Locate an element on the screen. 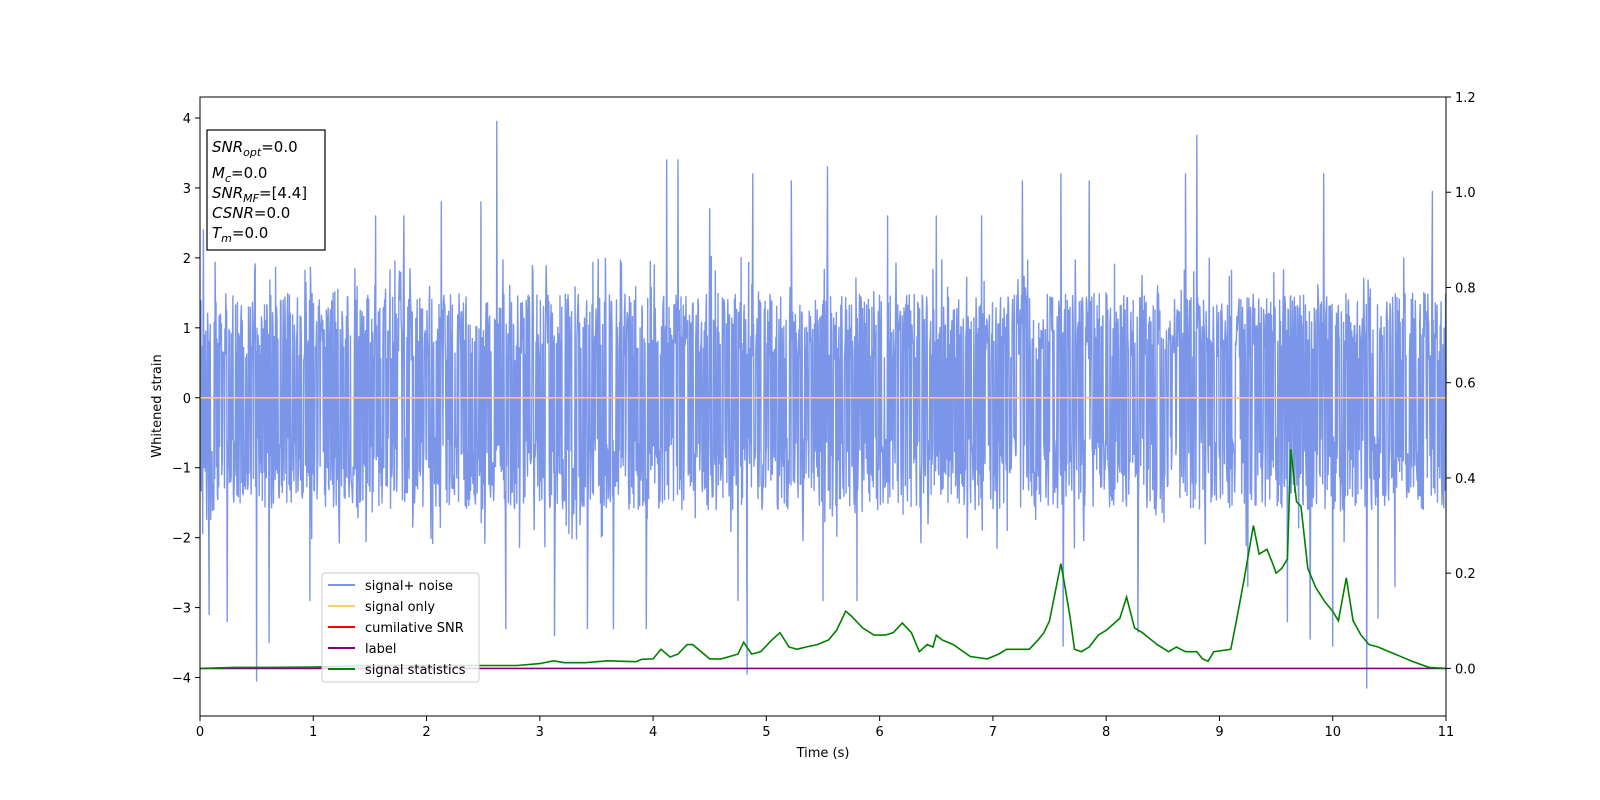 The height and width of the screenshot is (800, 1600). legend-label: signal+ noise is located at coordinates (409, 586).